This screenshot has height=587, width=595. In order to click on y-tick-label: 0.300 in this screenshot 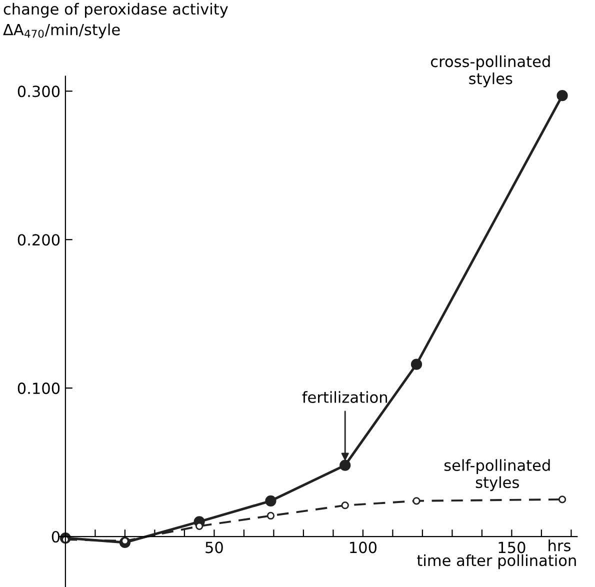, I will do `click(39, 92)`.